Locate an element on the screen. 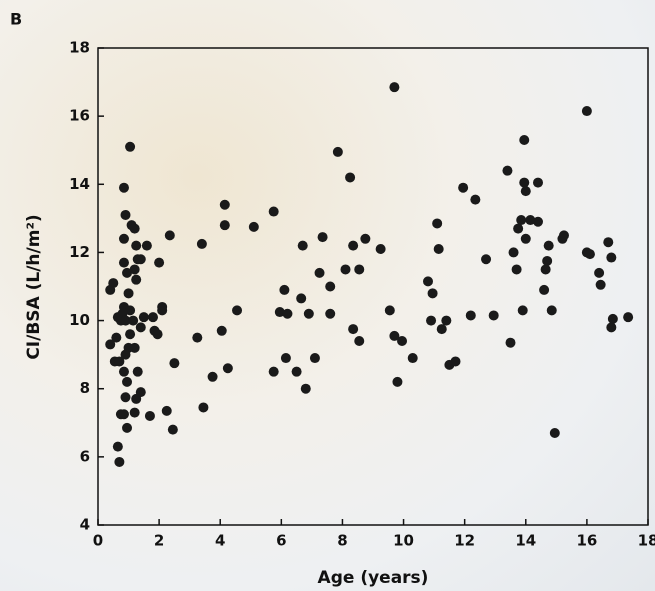  y-tick-label: 18 is located at coordinates (79, 48).